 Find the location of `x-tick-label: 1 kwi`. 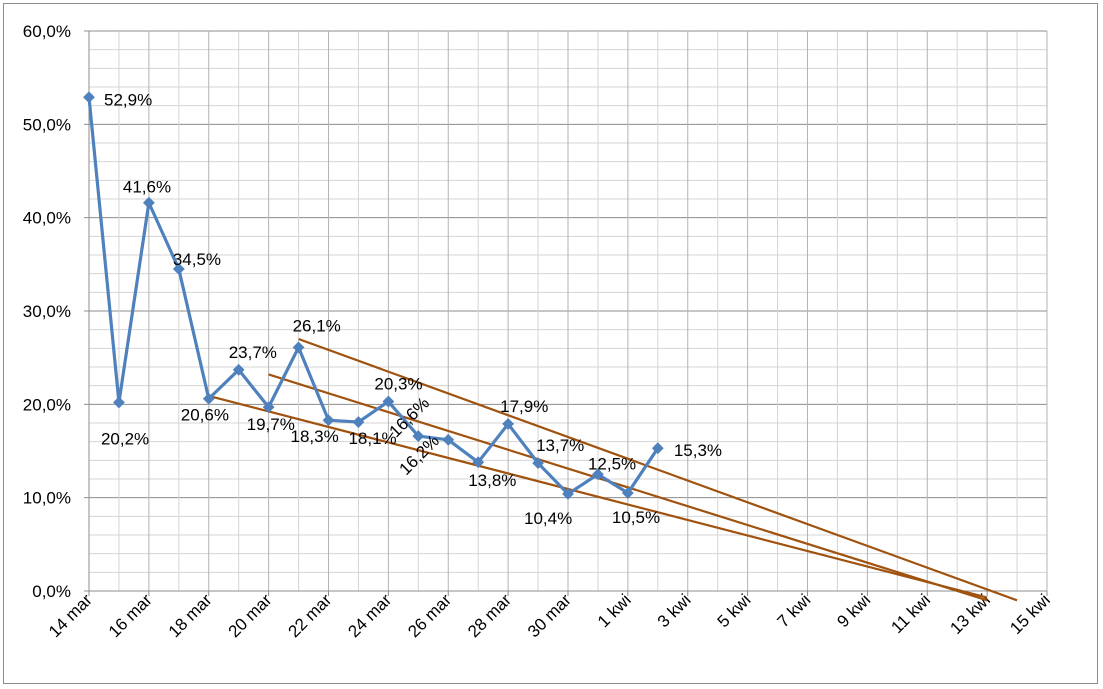

x-tick-label: 1 kwi is located at coordinates (614, 610).